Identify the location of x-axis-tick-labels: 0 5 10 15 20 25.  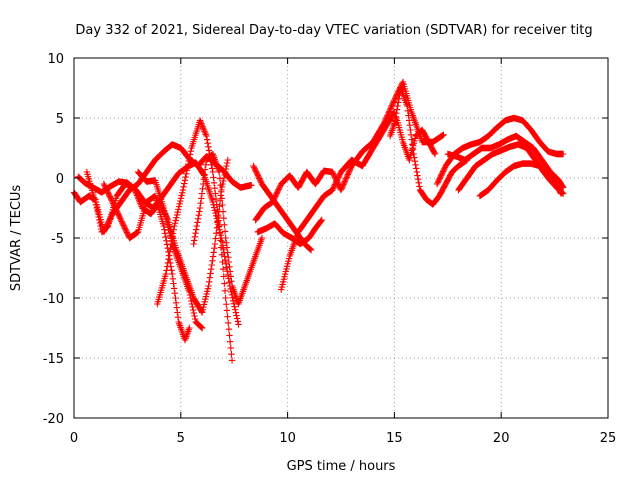
(343, 438).